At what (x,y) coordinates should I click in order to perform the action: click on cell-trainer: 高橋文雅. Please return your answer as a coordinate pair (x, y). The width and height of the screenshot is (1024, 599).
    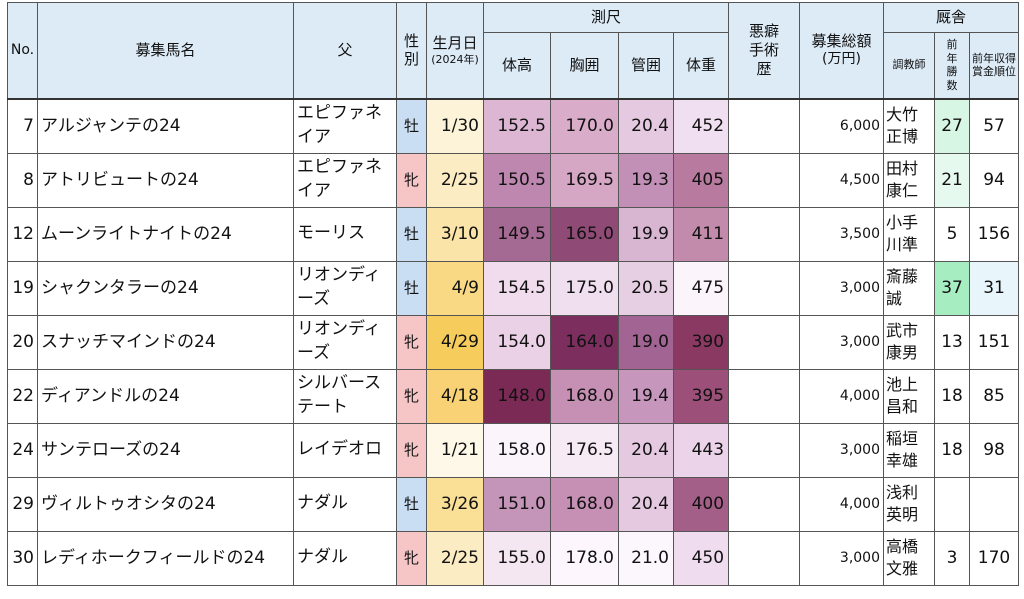
    Looking at the image, I should click on (909, 558).